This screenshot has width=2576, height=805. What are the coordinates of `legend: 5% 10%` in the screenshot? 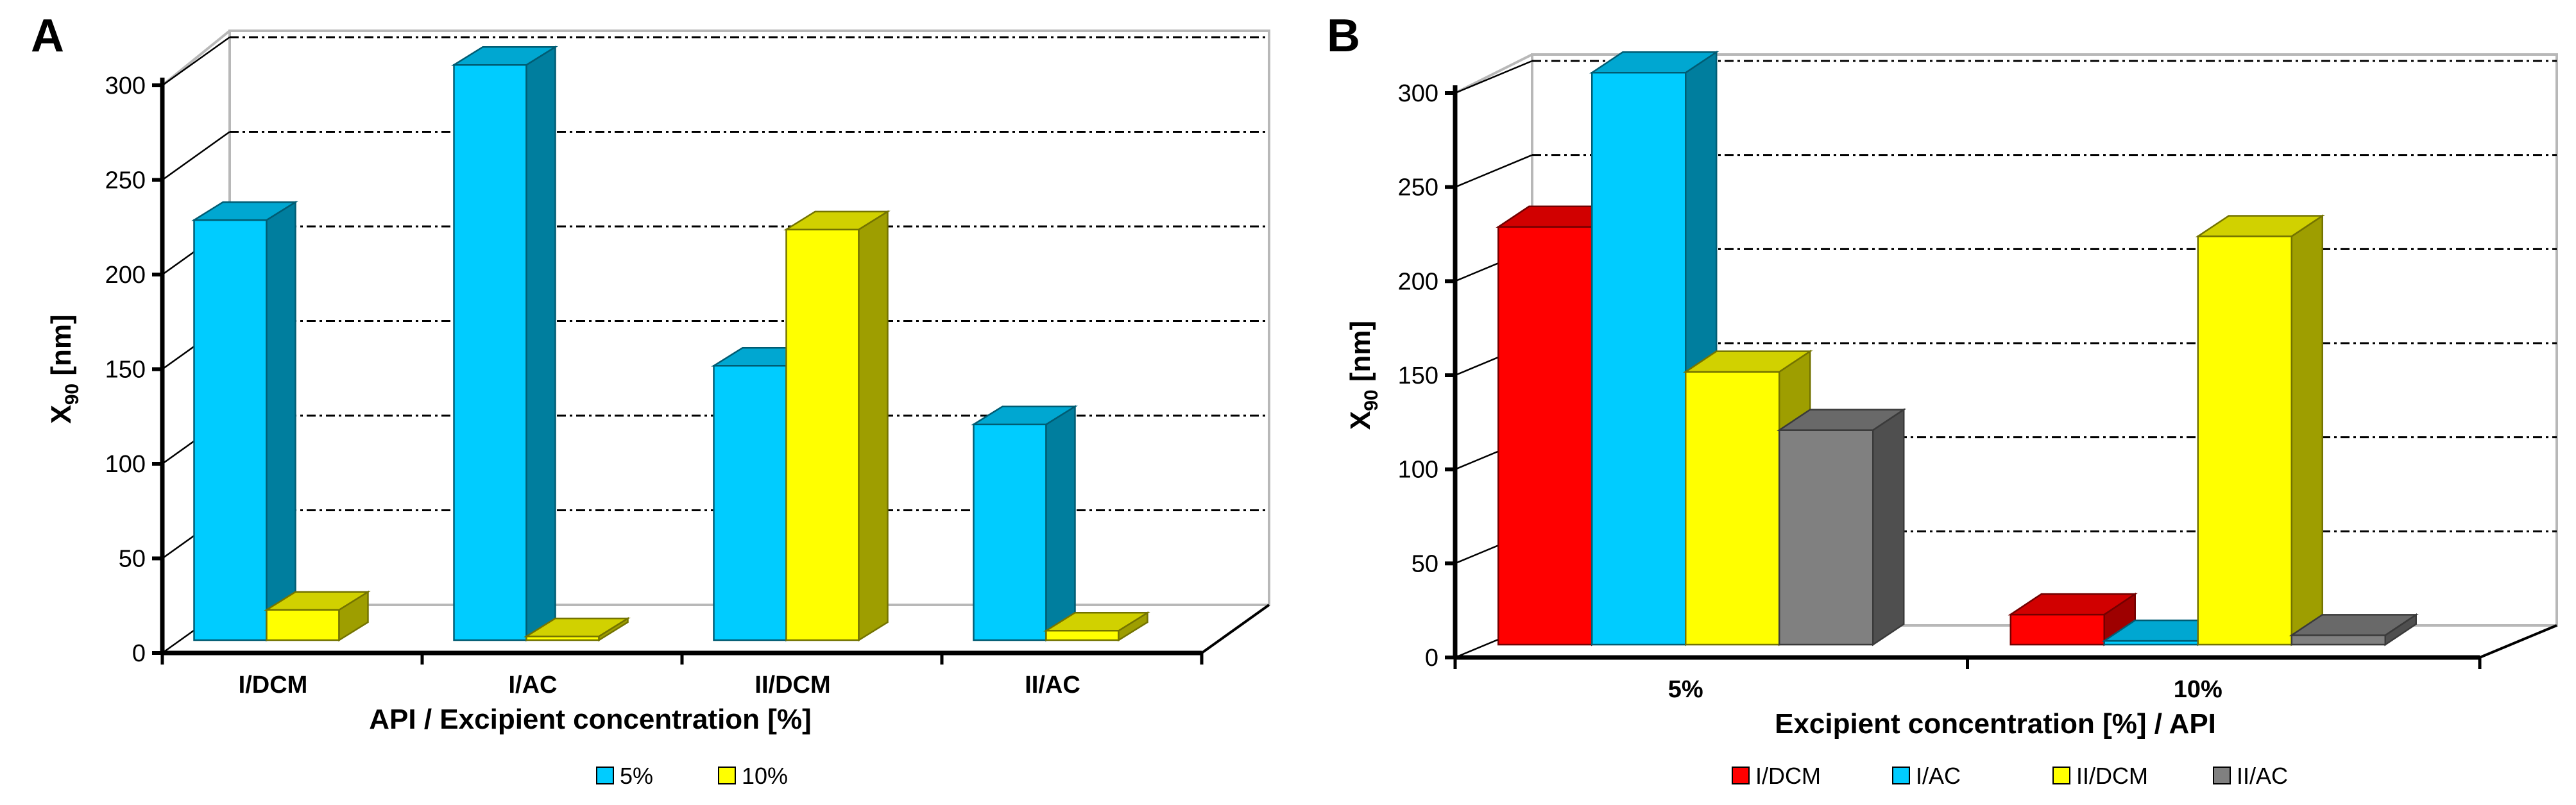 It's located at (692, 776).